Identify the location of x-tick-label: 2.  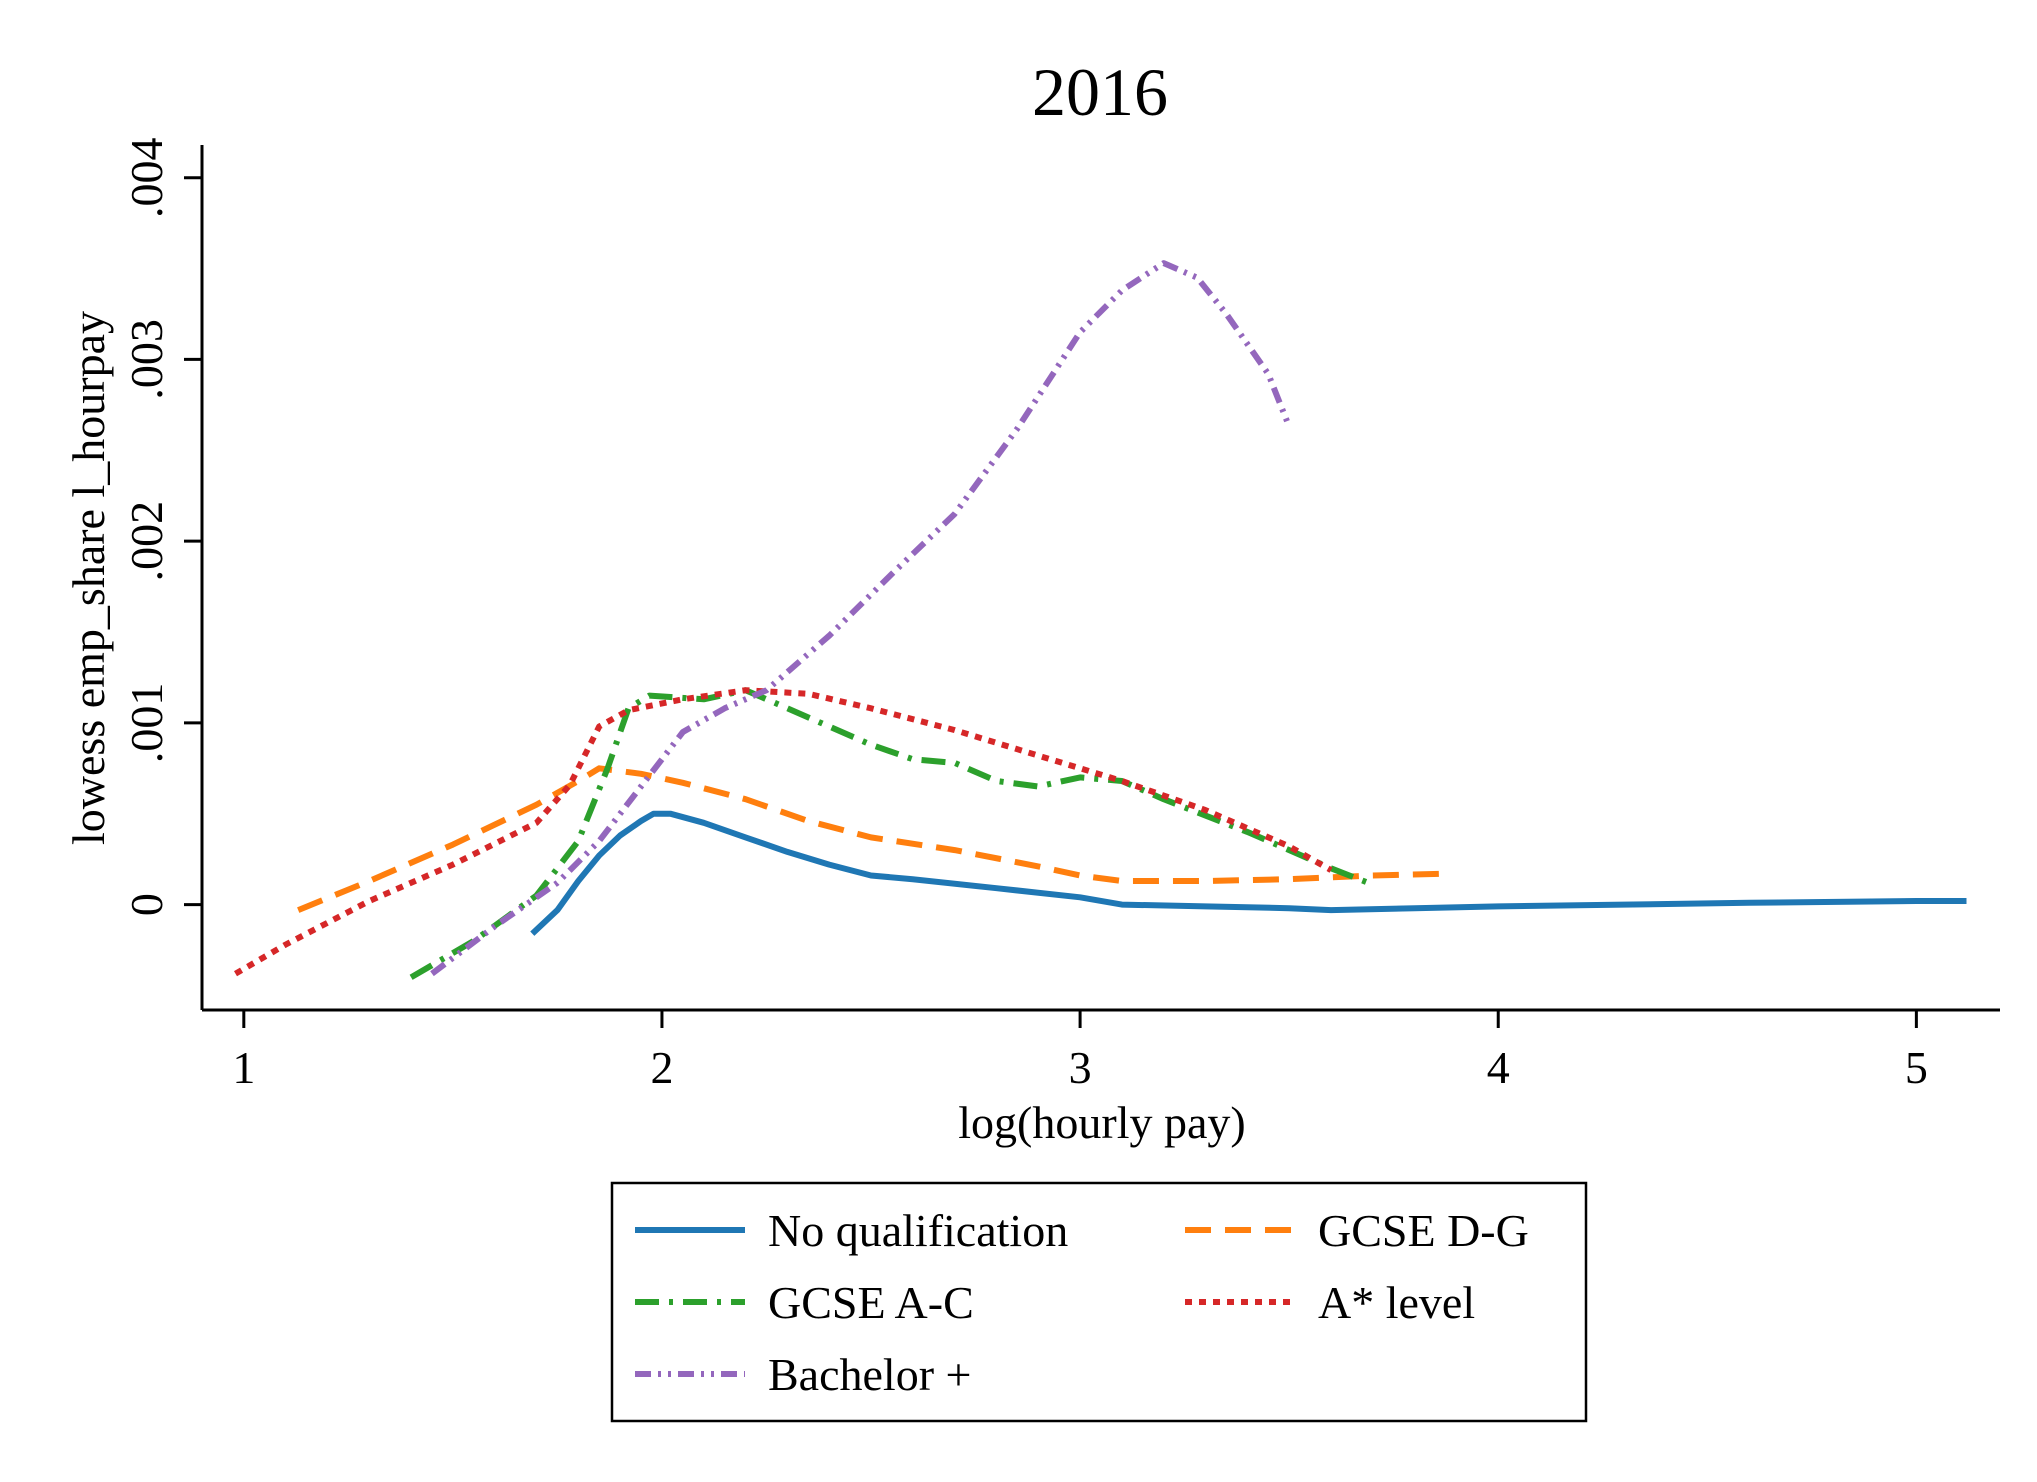
(661, 1067).